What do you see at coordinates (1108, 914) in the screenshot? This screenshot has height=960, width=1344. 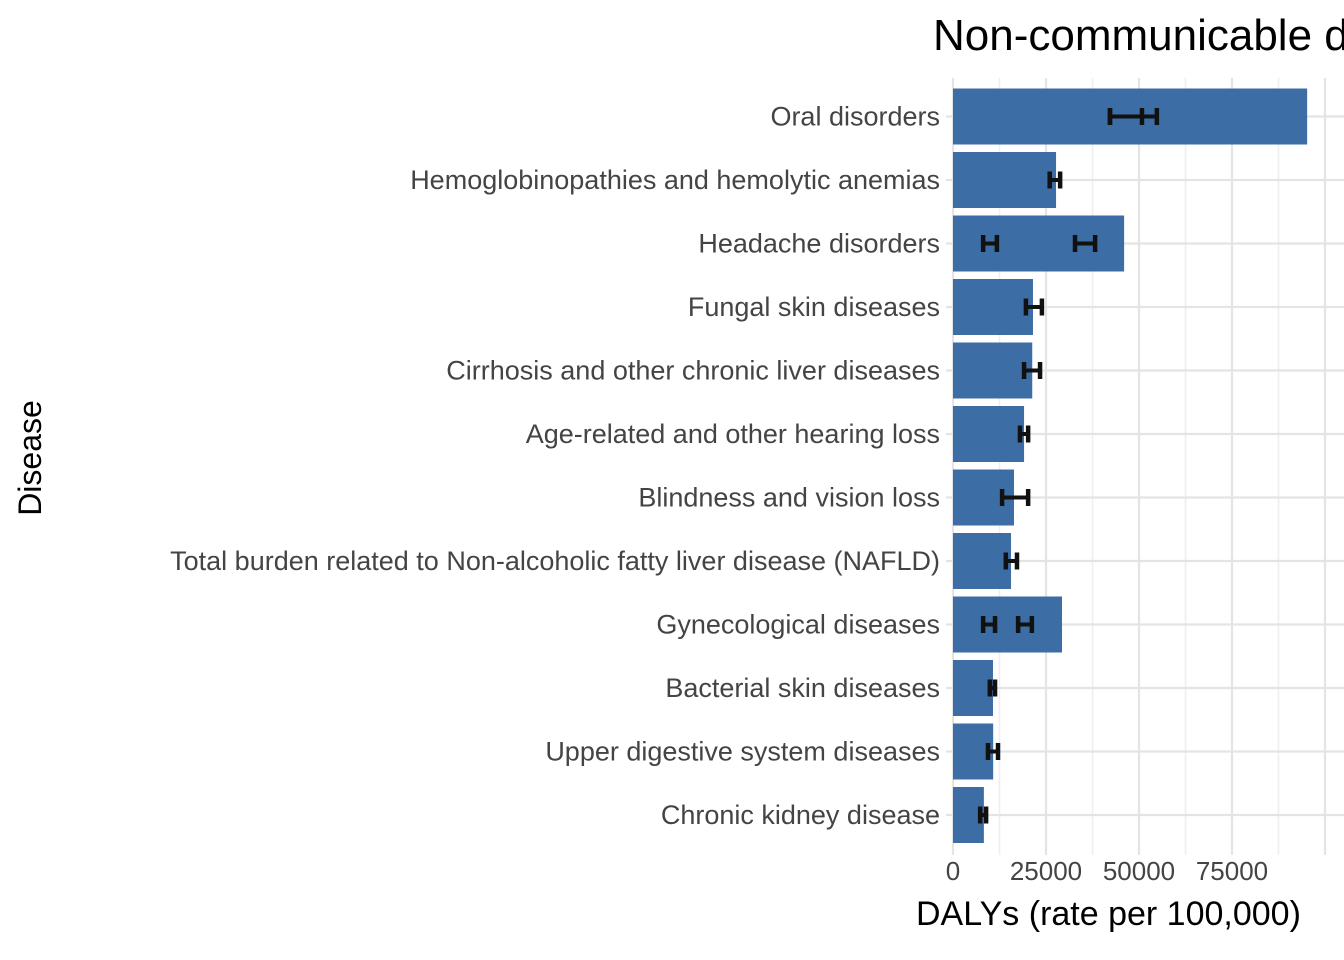 I see `x-axis-title: DALYs (rate per 100,000)` at bounding box center [1108, 914].